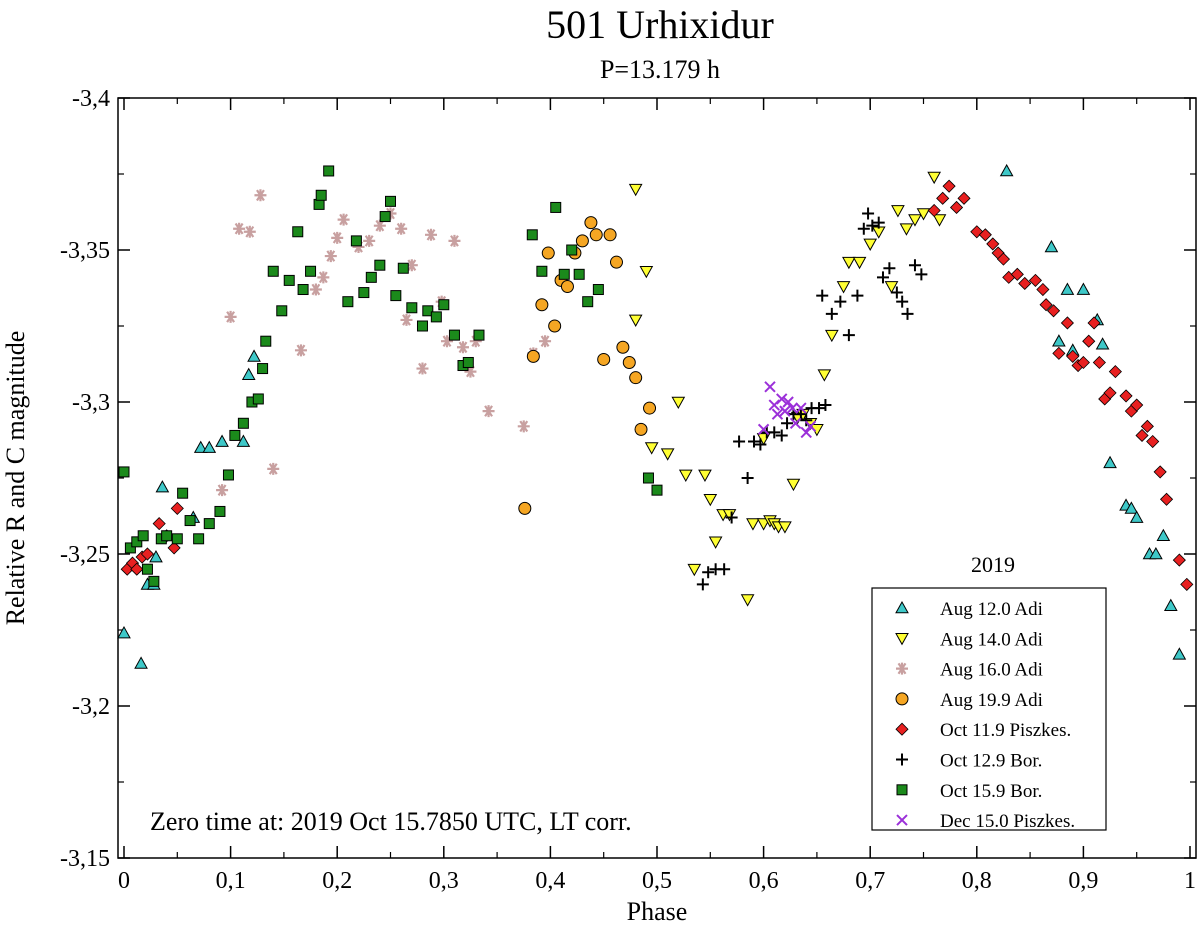 This screenshot has height=930, width=1200. I want to click on x-axis-label: Phase, so click(657, 911).